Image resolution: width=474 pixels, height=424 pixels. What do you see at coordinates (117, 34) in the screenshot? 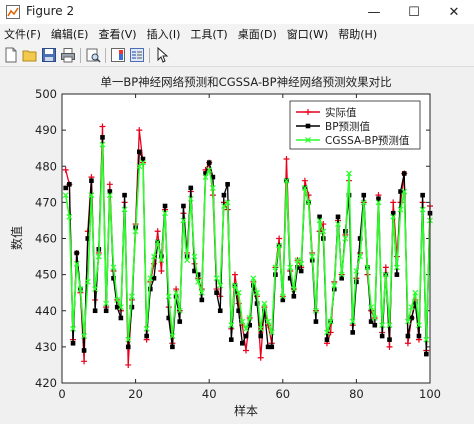
I see `menu-view: 查看(V)` at bounding box center [117, 34].